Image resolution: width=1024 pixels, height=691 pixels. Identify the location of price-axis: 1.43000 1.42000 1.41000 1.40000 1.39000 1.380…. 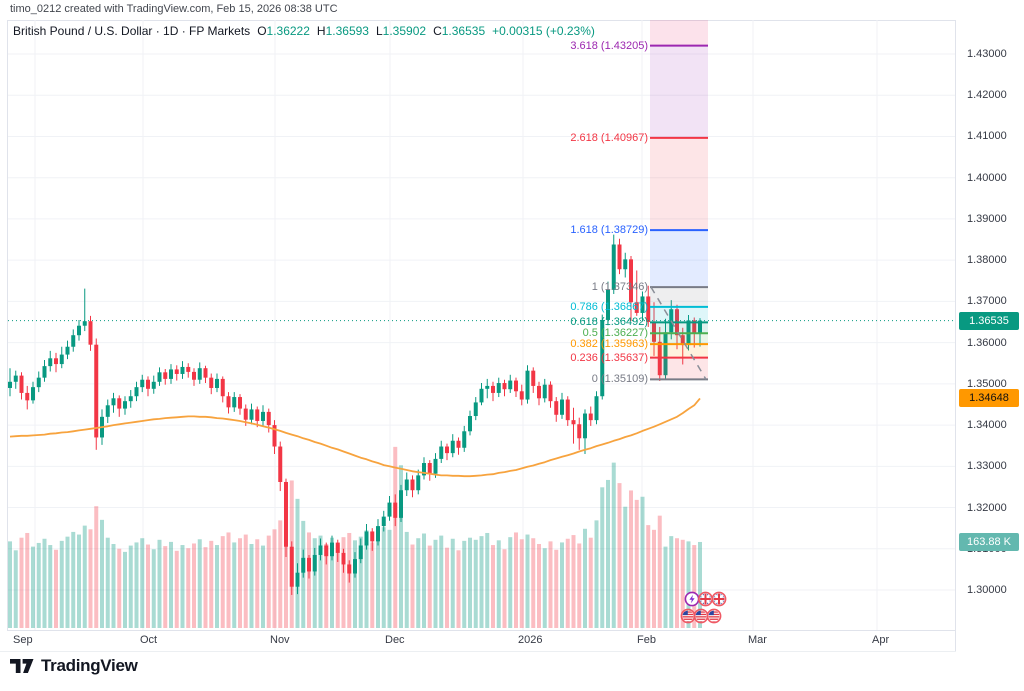
(990, 336).